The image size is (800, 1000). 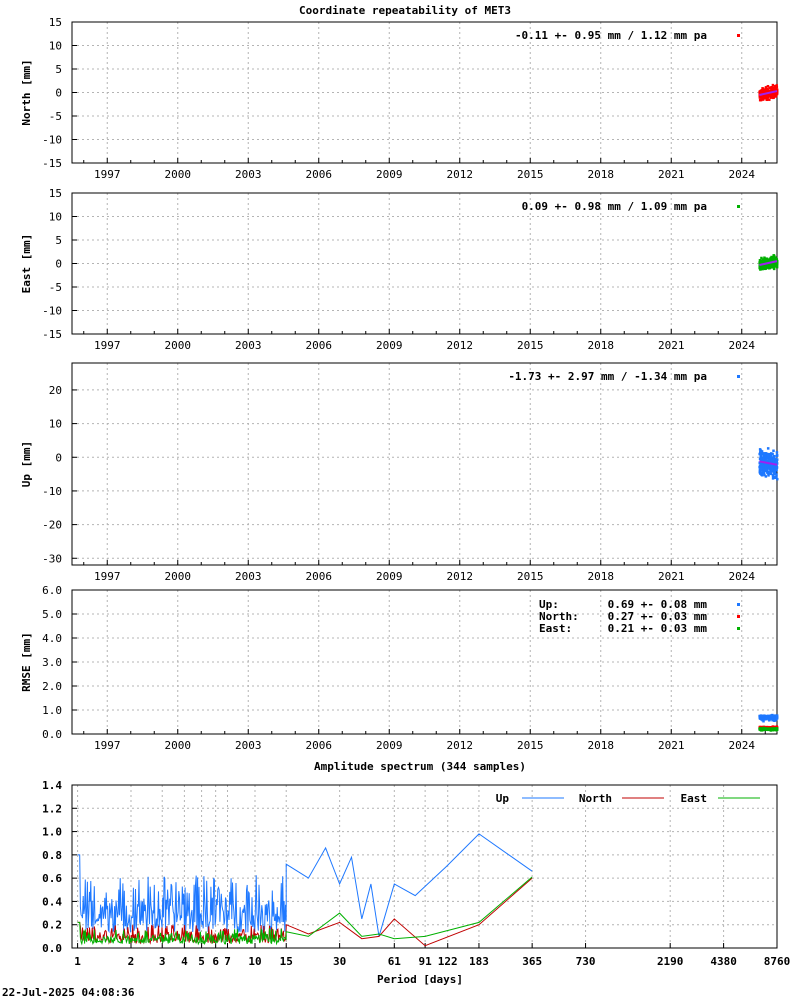 I want to click on x-tick-label: 10, so click(x=254, y=961).